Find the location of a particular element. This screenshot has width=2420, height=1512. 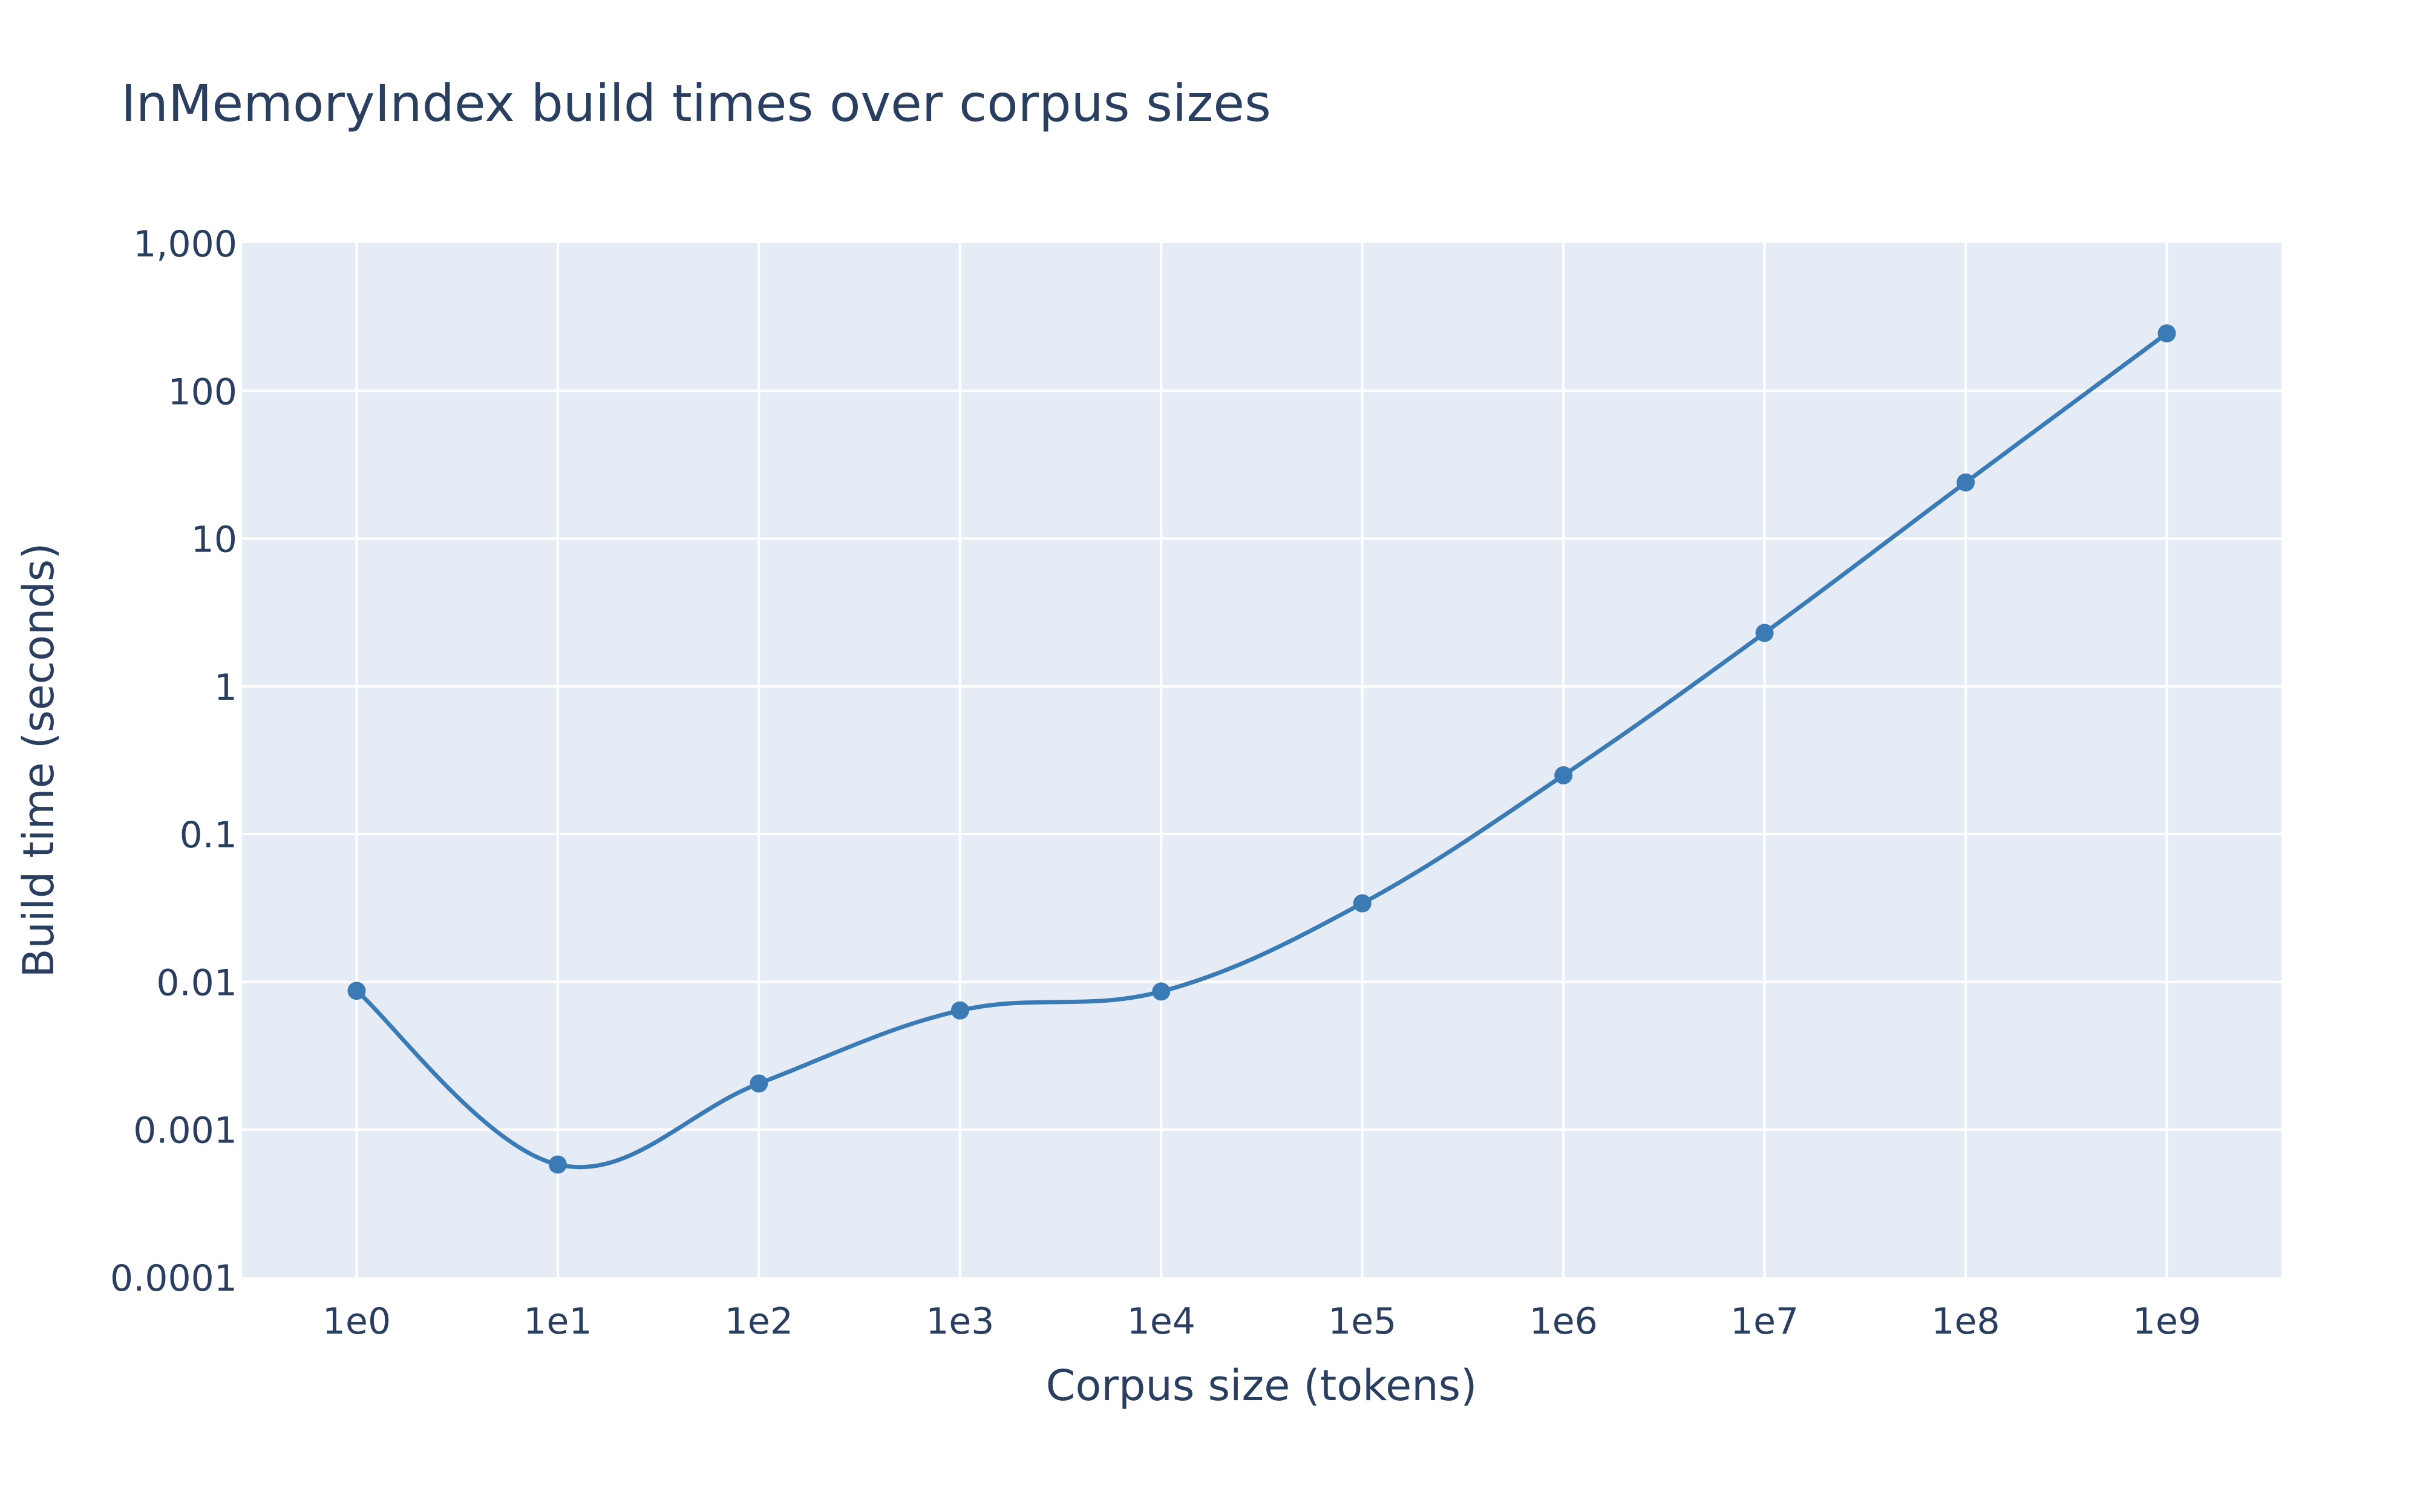

x-tick-label: 1e1 is located at coordinates (557, 1321).